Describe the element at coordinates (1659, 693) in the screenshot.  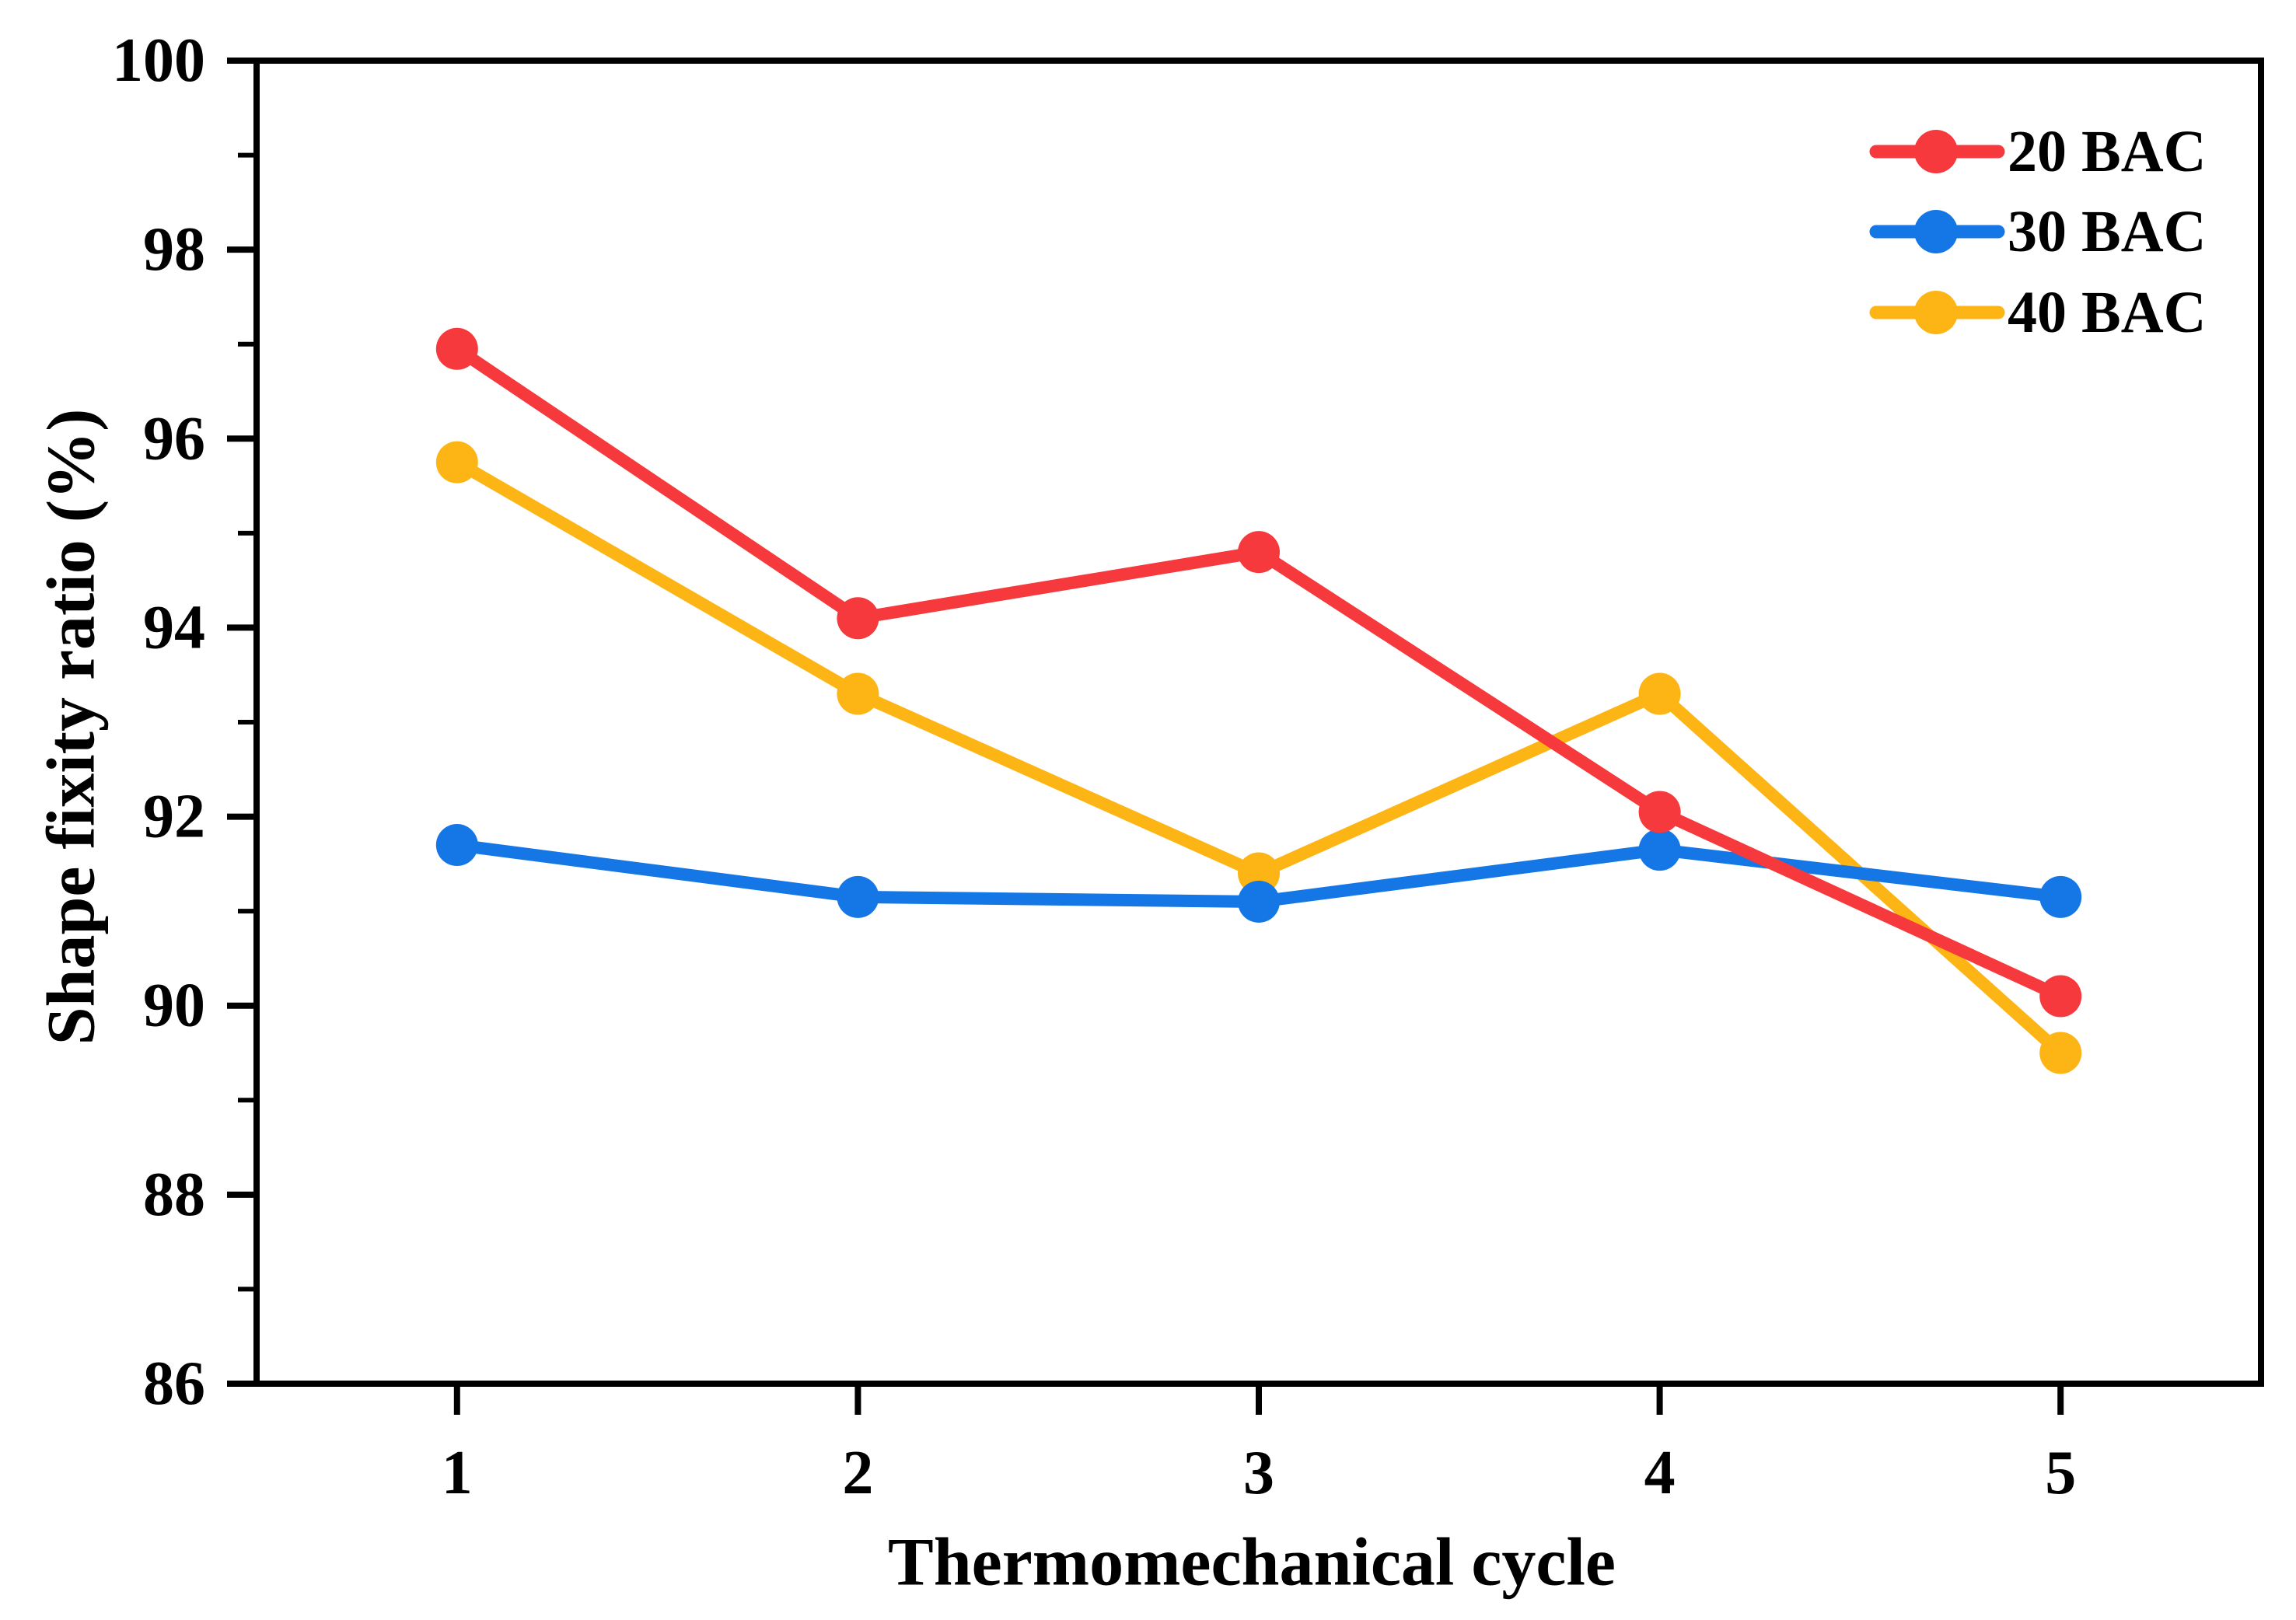
I see `data-point-40-BAC-x4` at that location.